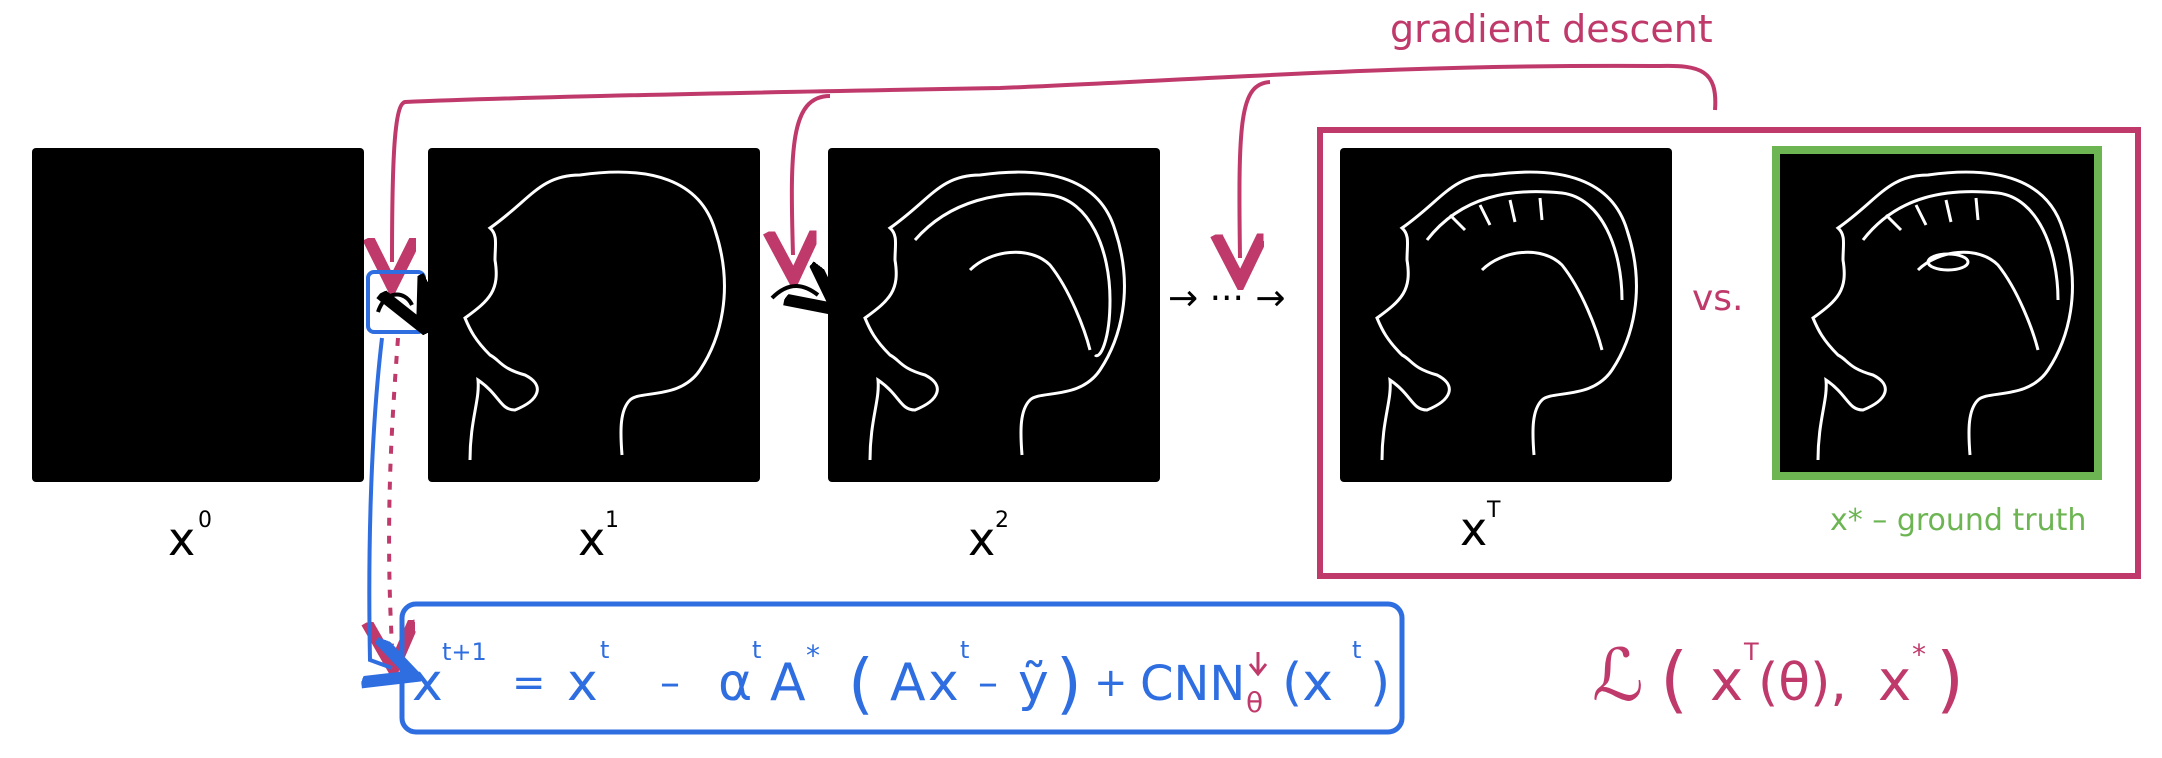  I want to click on label-xT-sup: T, so click(1493, 510).